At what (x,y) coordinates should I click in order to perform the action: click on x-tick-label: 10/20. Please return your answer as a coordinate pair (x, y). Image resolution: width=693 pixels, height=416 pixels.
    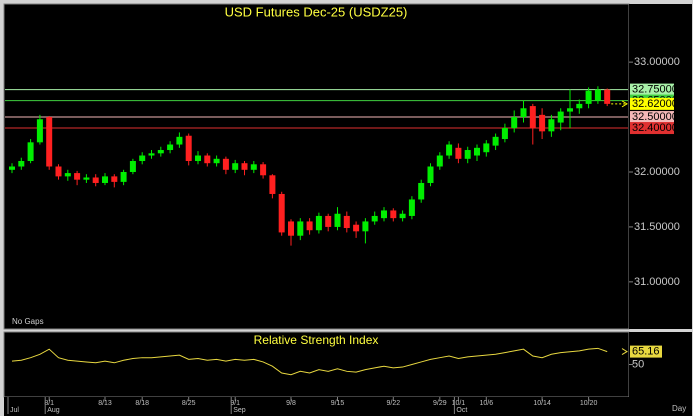
    Looking at the image, I should click on (589, 403).